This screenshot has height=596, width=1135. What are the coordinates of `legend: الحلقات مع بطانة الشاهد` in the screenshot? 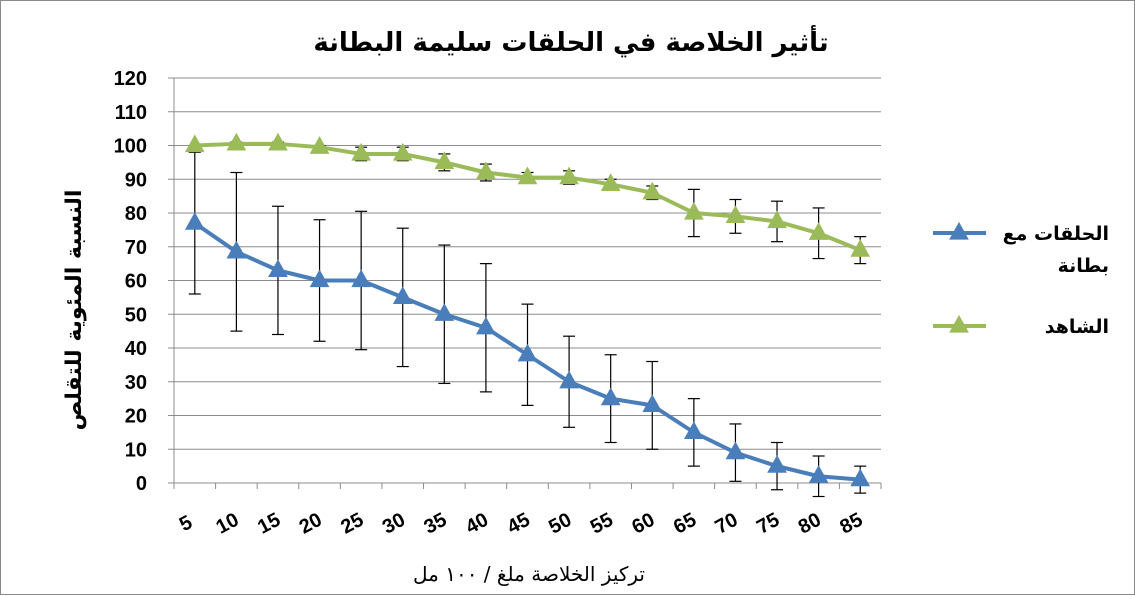 It's located at (1021, 279).